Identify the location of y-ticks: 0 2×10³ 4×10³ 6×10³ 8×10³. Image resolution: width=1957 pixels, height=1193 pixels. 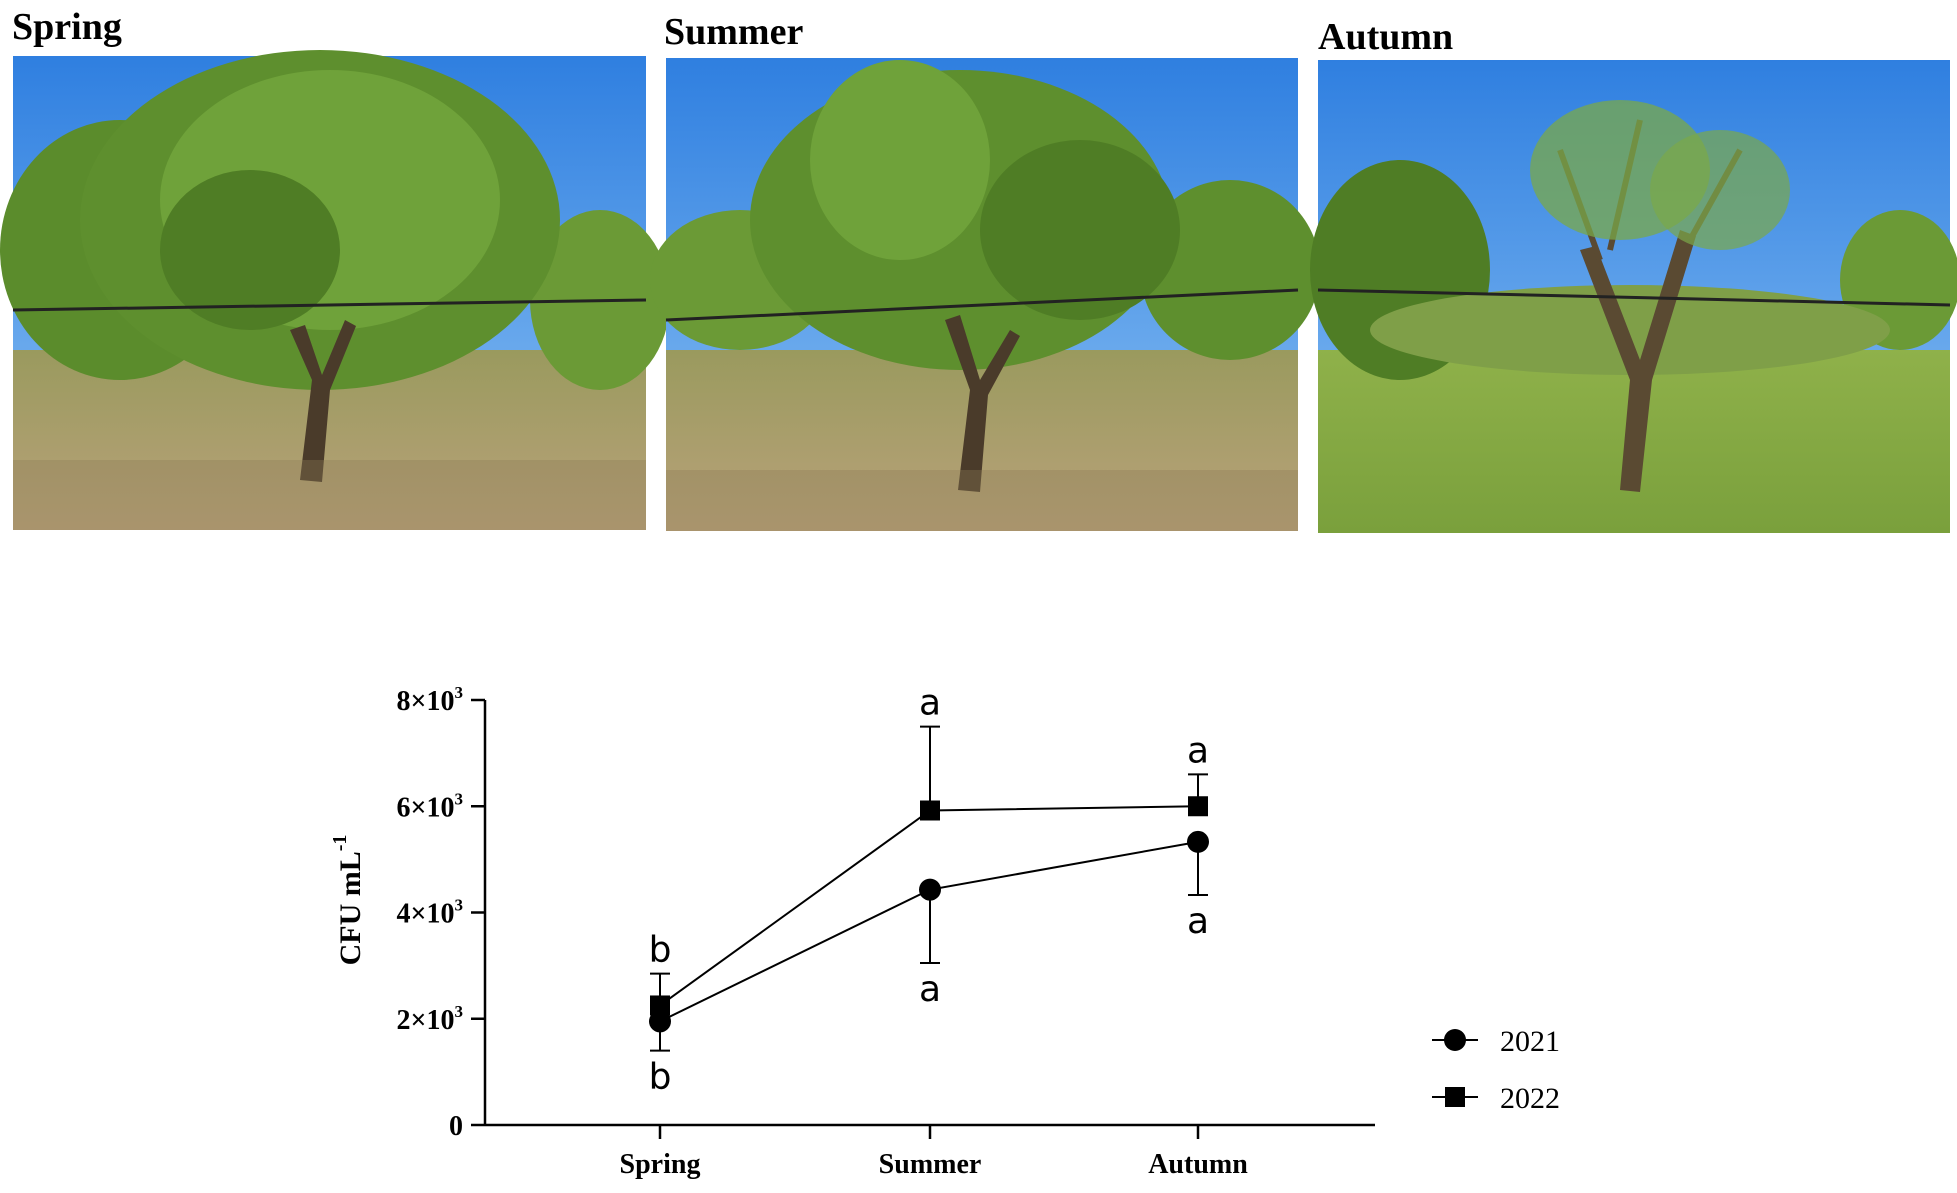
(441, 912).